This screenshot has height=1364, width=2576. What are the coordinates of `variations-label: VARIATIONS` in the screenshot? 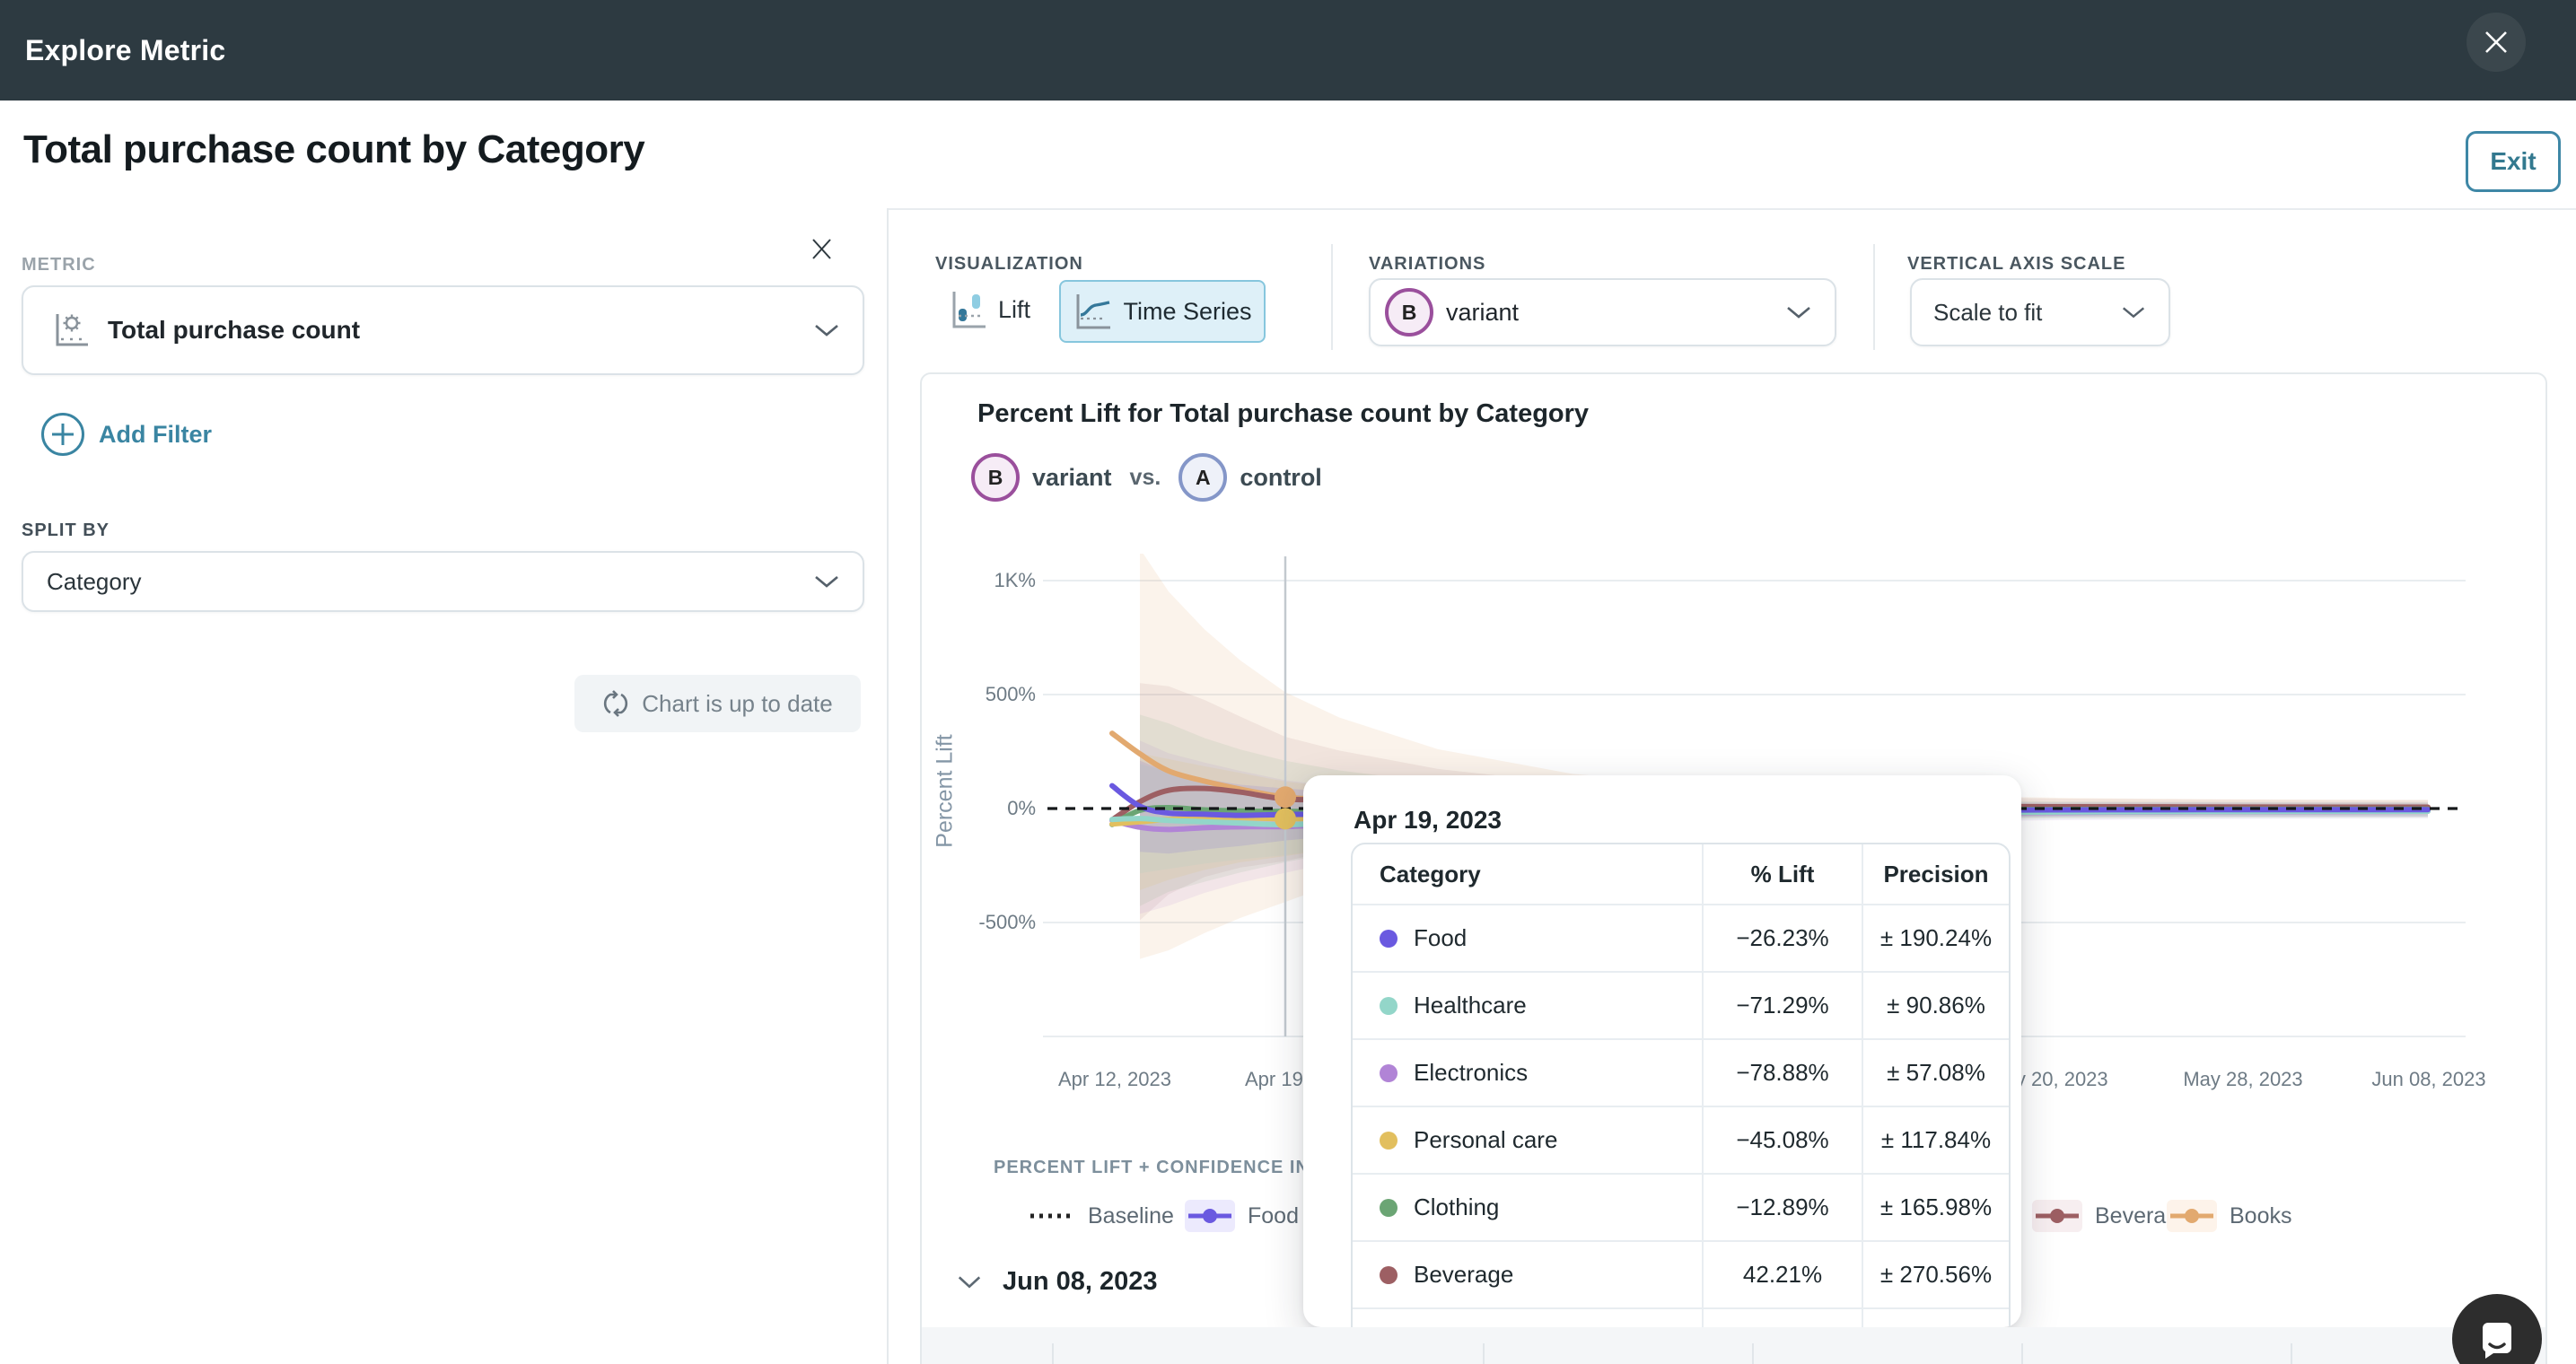 It's located at (1427, 264).